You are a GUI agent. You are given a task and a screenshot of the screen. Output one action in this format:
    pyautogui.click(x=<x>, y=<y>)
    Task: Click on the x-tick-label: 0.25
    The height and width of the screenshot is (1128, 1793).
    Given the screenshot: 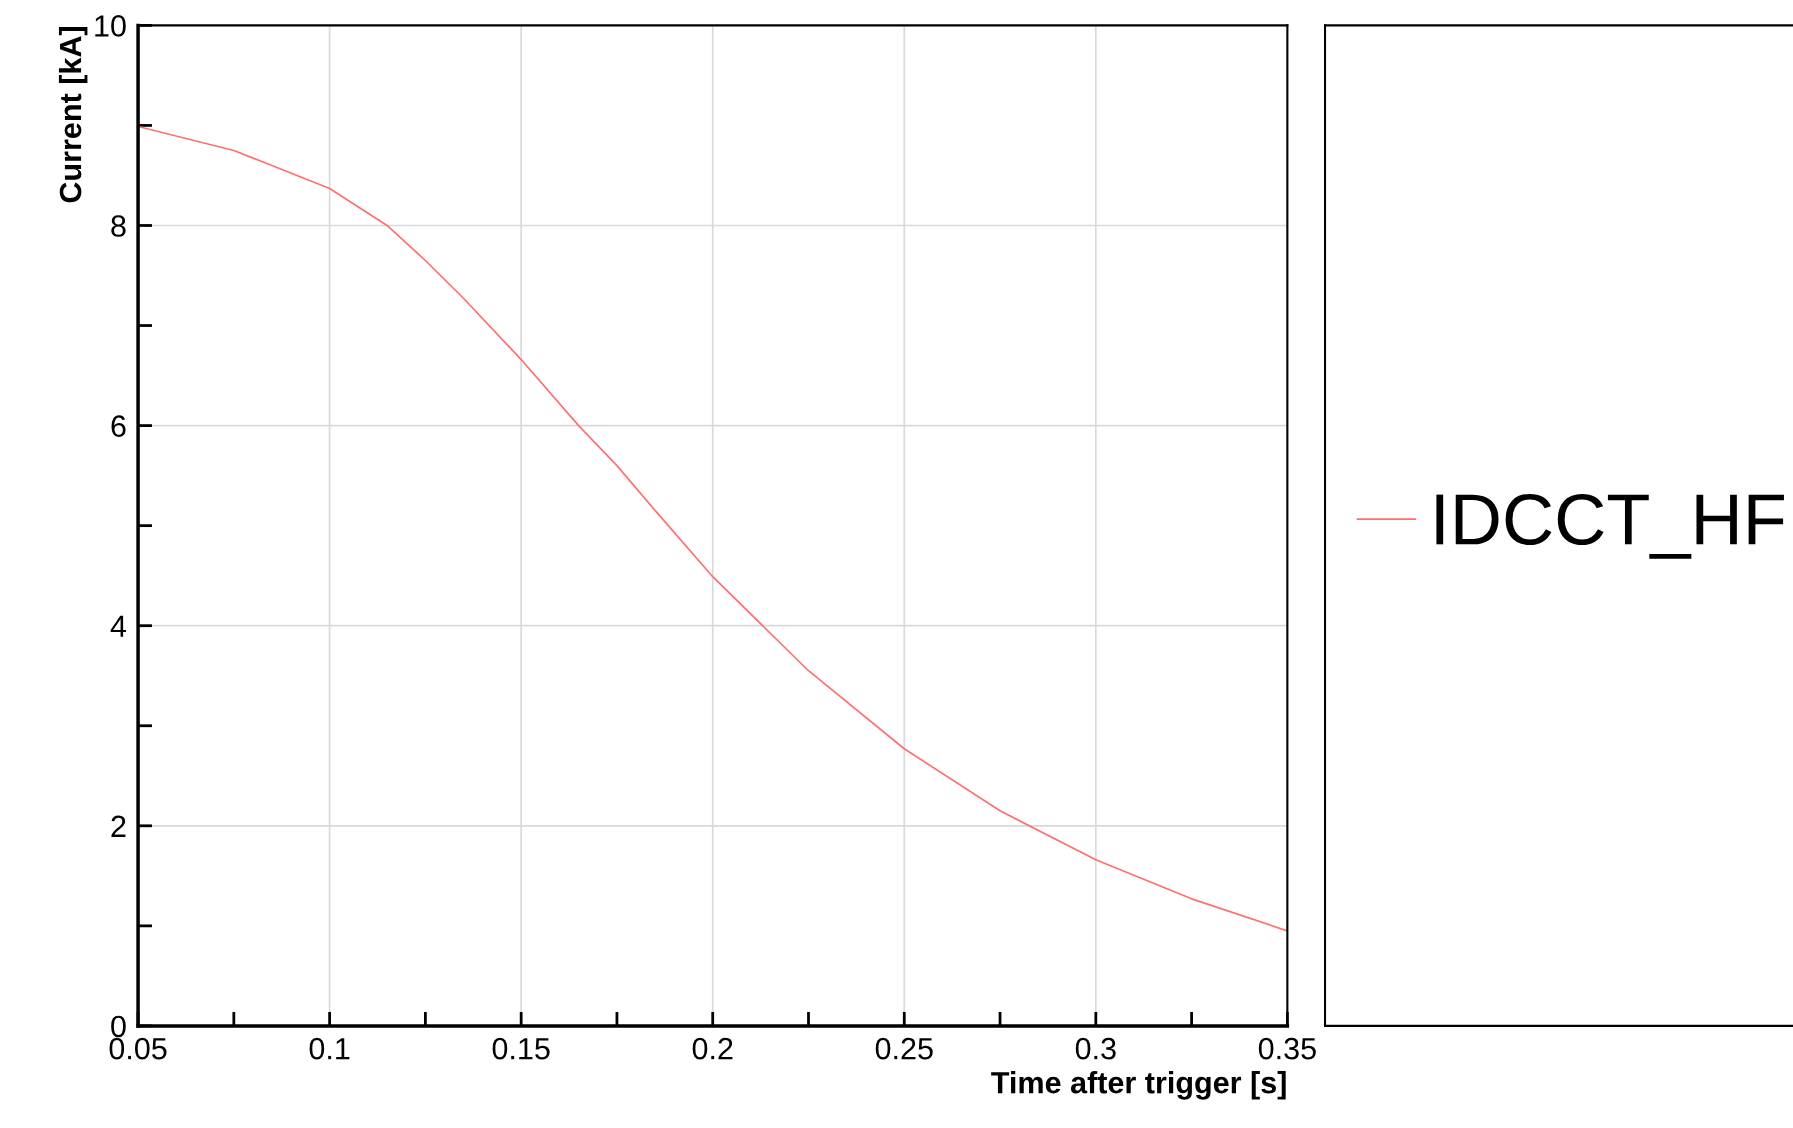 What is the action you would take?
    pyautogui.click(x=904, y=1048)
    